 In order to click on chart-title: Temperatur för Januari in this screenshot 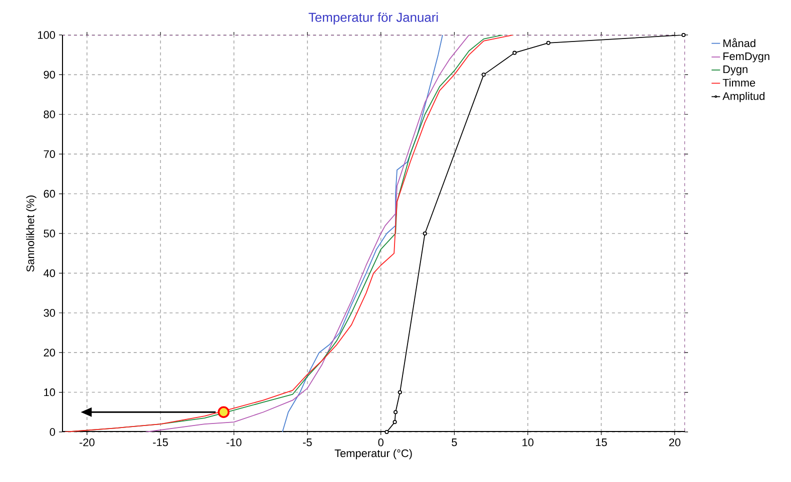, I will do `click(373, 18)`.